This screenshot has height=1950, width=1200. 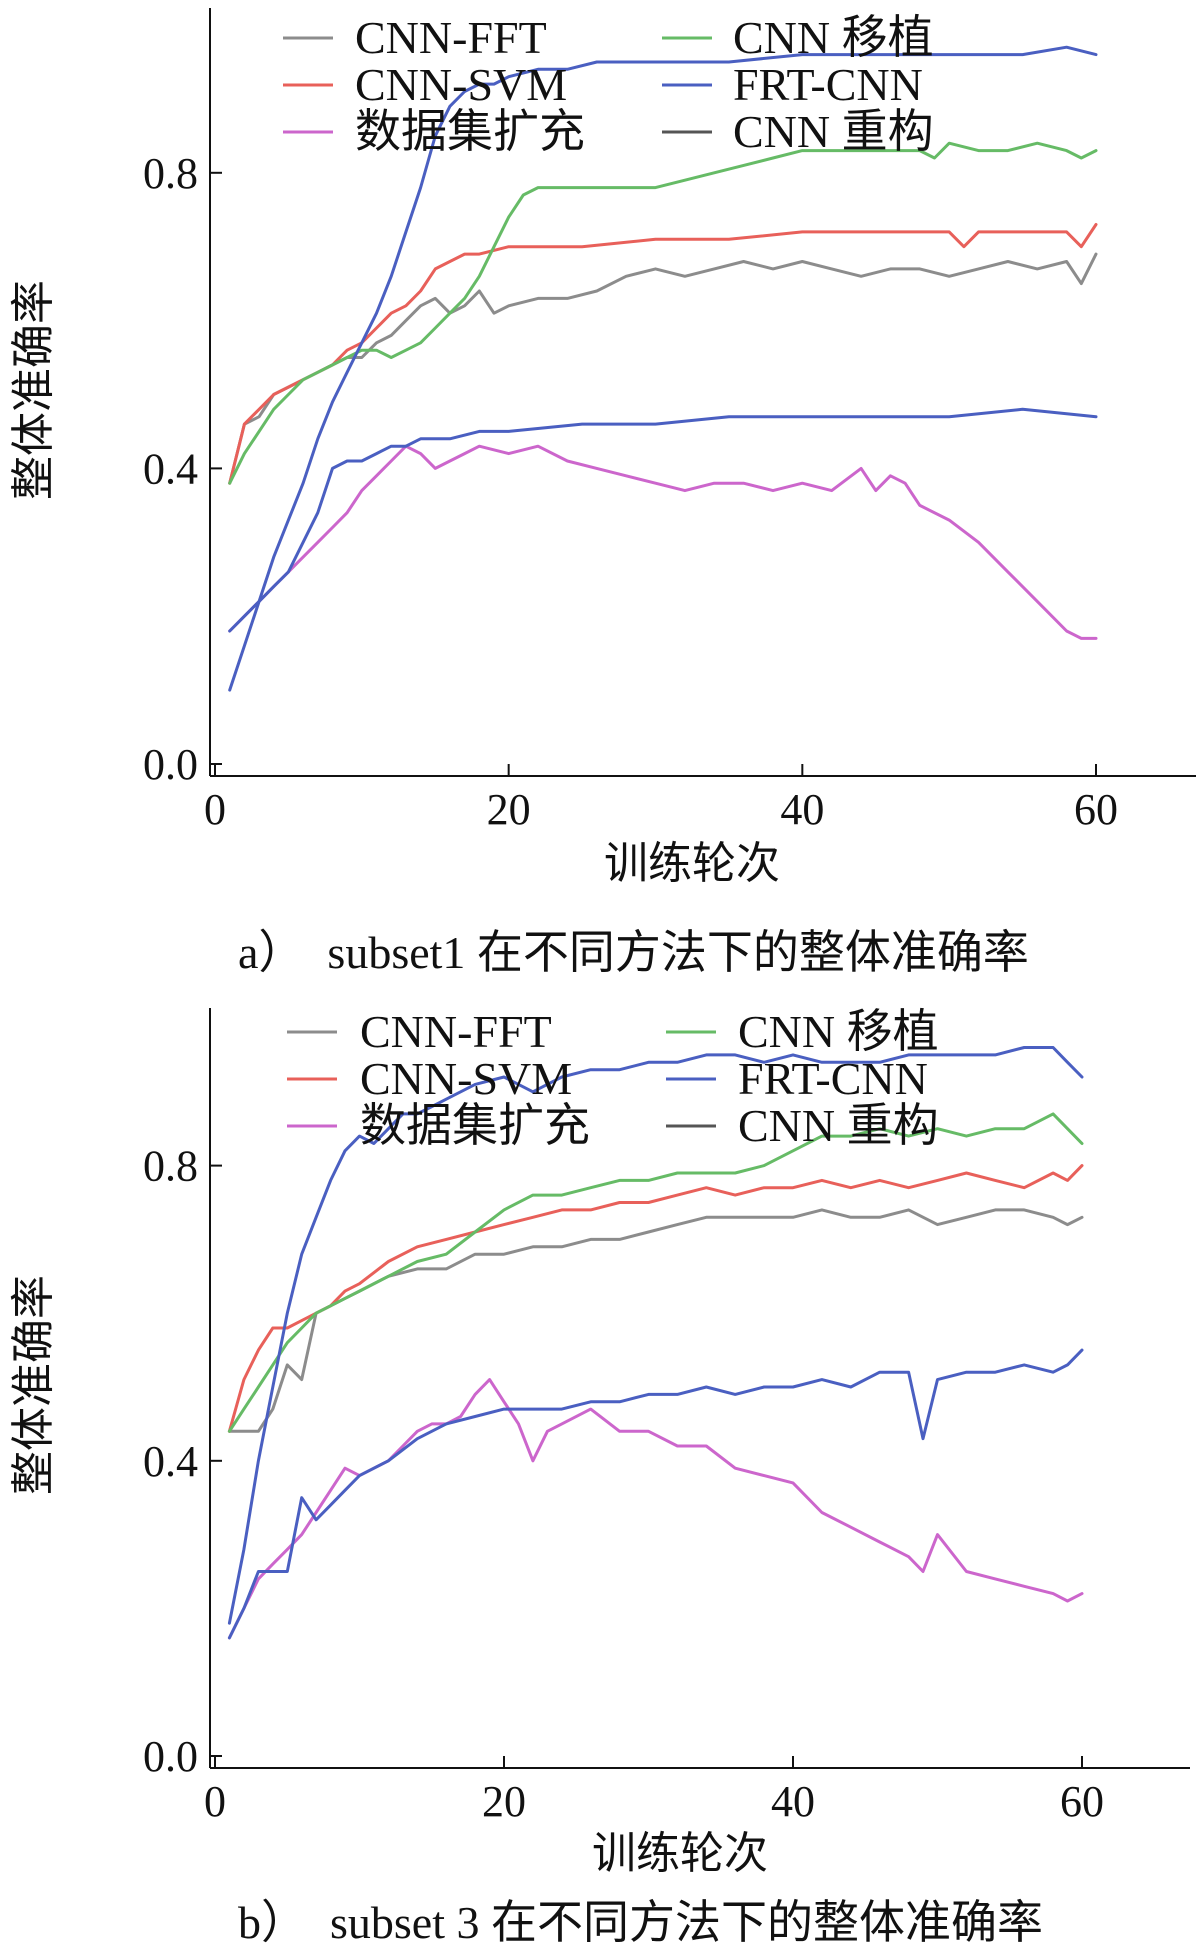 I want to click on caption-b: b） subset 3 在不同方法下的整体准确率, so click(x=640, y=1922).